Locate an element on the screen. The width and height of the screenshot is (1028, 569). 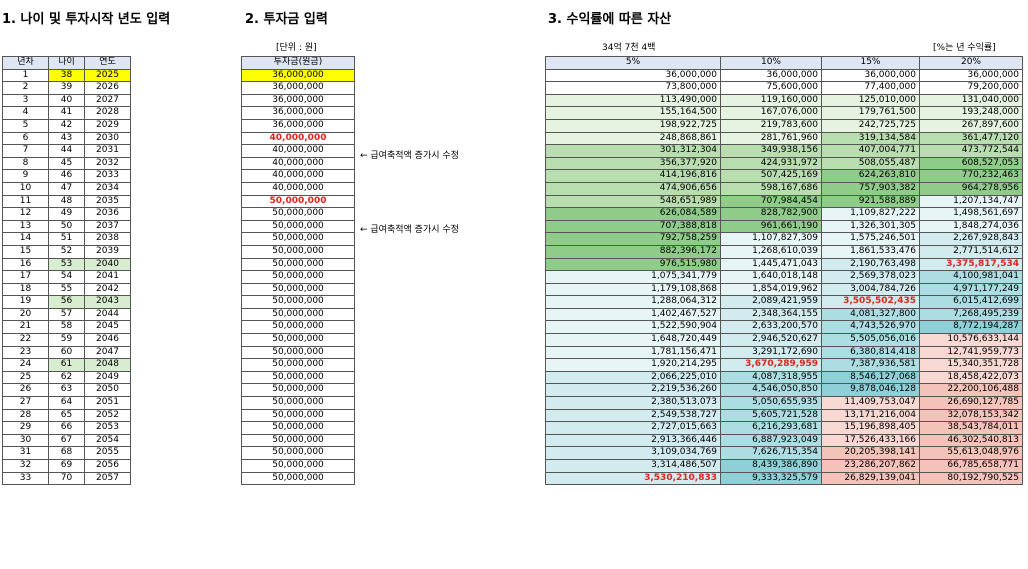
year-cell: 2053 is located at coordinates (107, 428).